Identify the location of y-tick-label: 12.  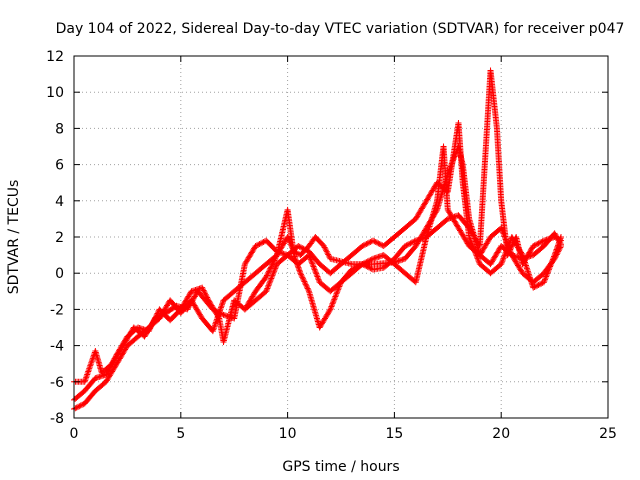
(55, 57).